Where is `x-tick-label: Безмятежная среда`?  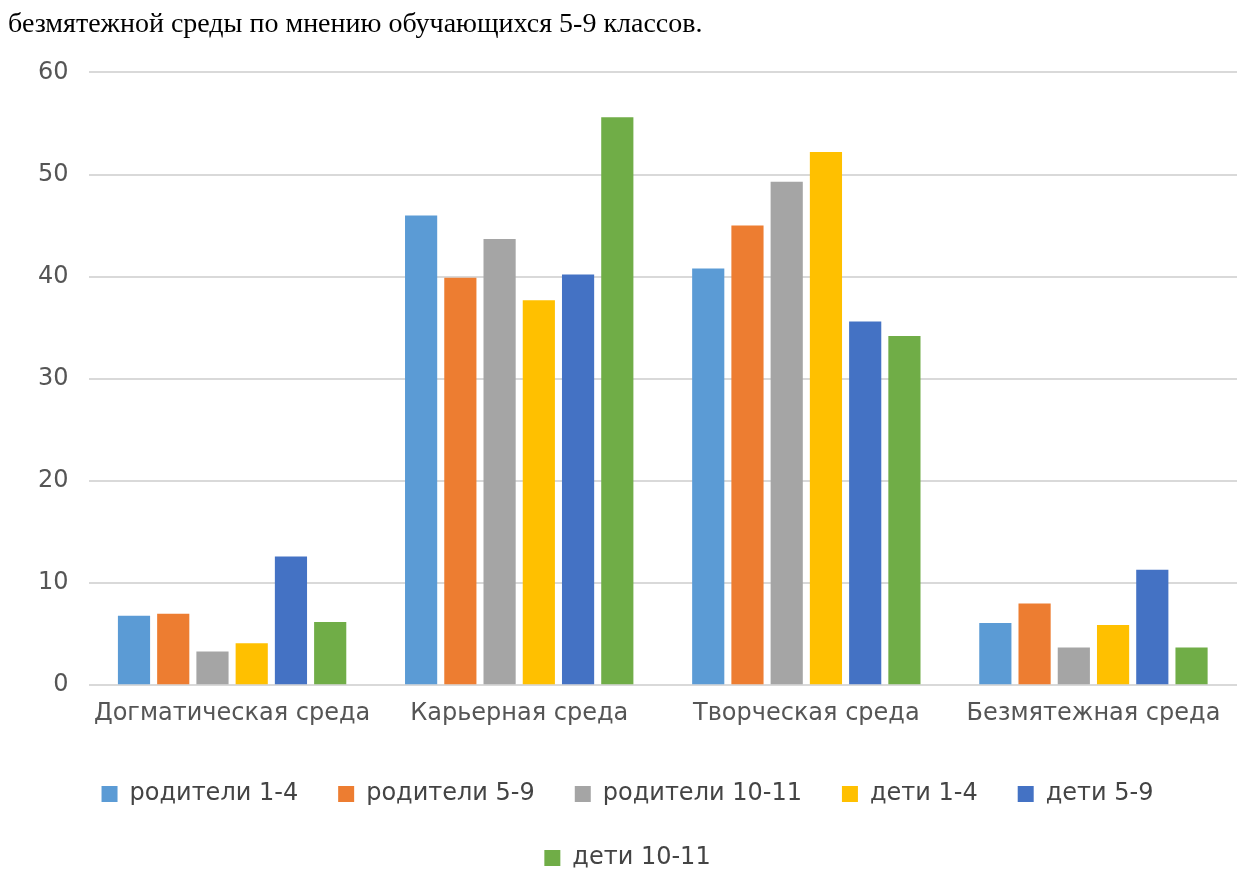
x-tick-label: Безмятежная среда is located at coordinates (1093, 711).